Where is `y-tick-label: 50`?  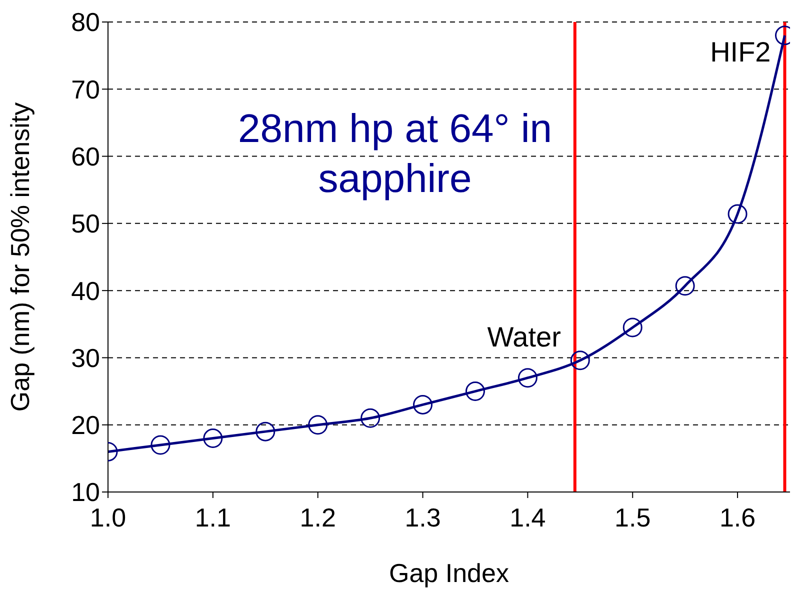
y-tick-label: 50 is located at coordinates (85, 223).